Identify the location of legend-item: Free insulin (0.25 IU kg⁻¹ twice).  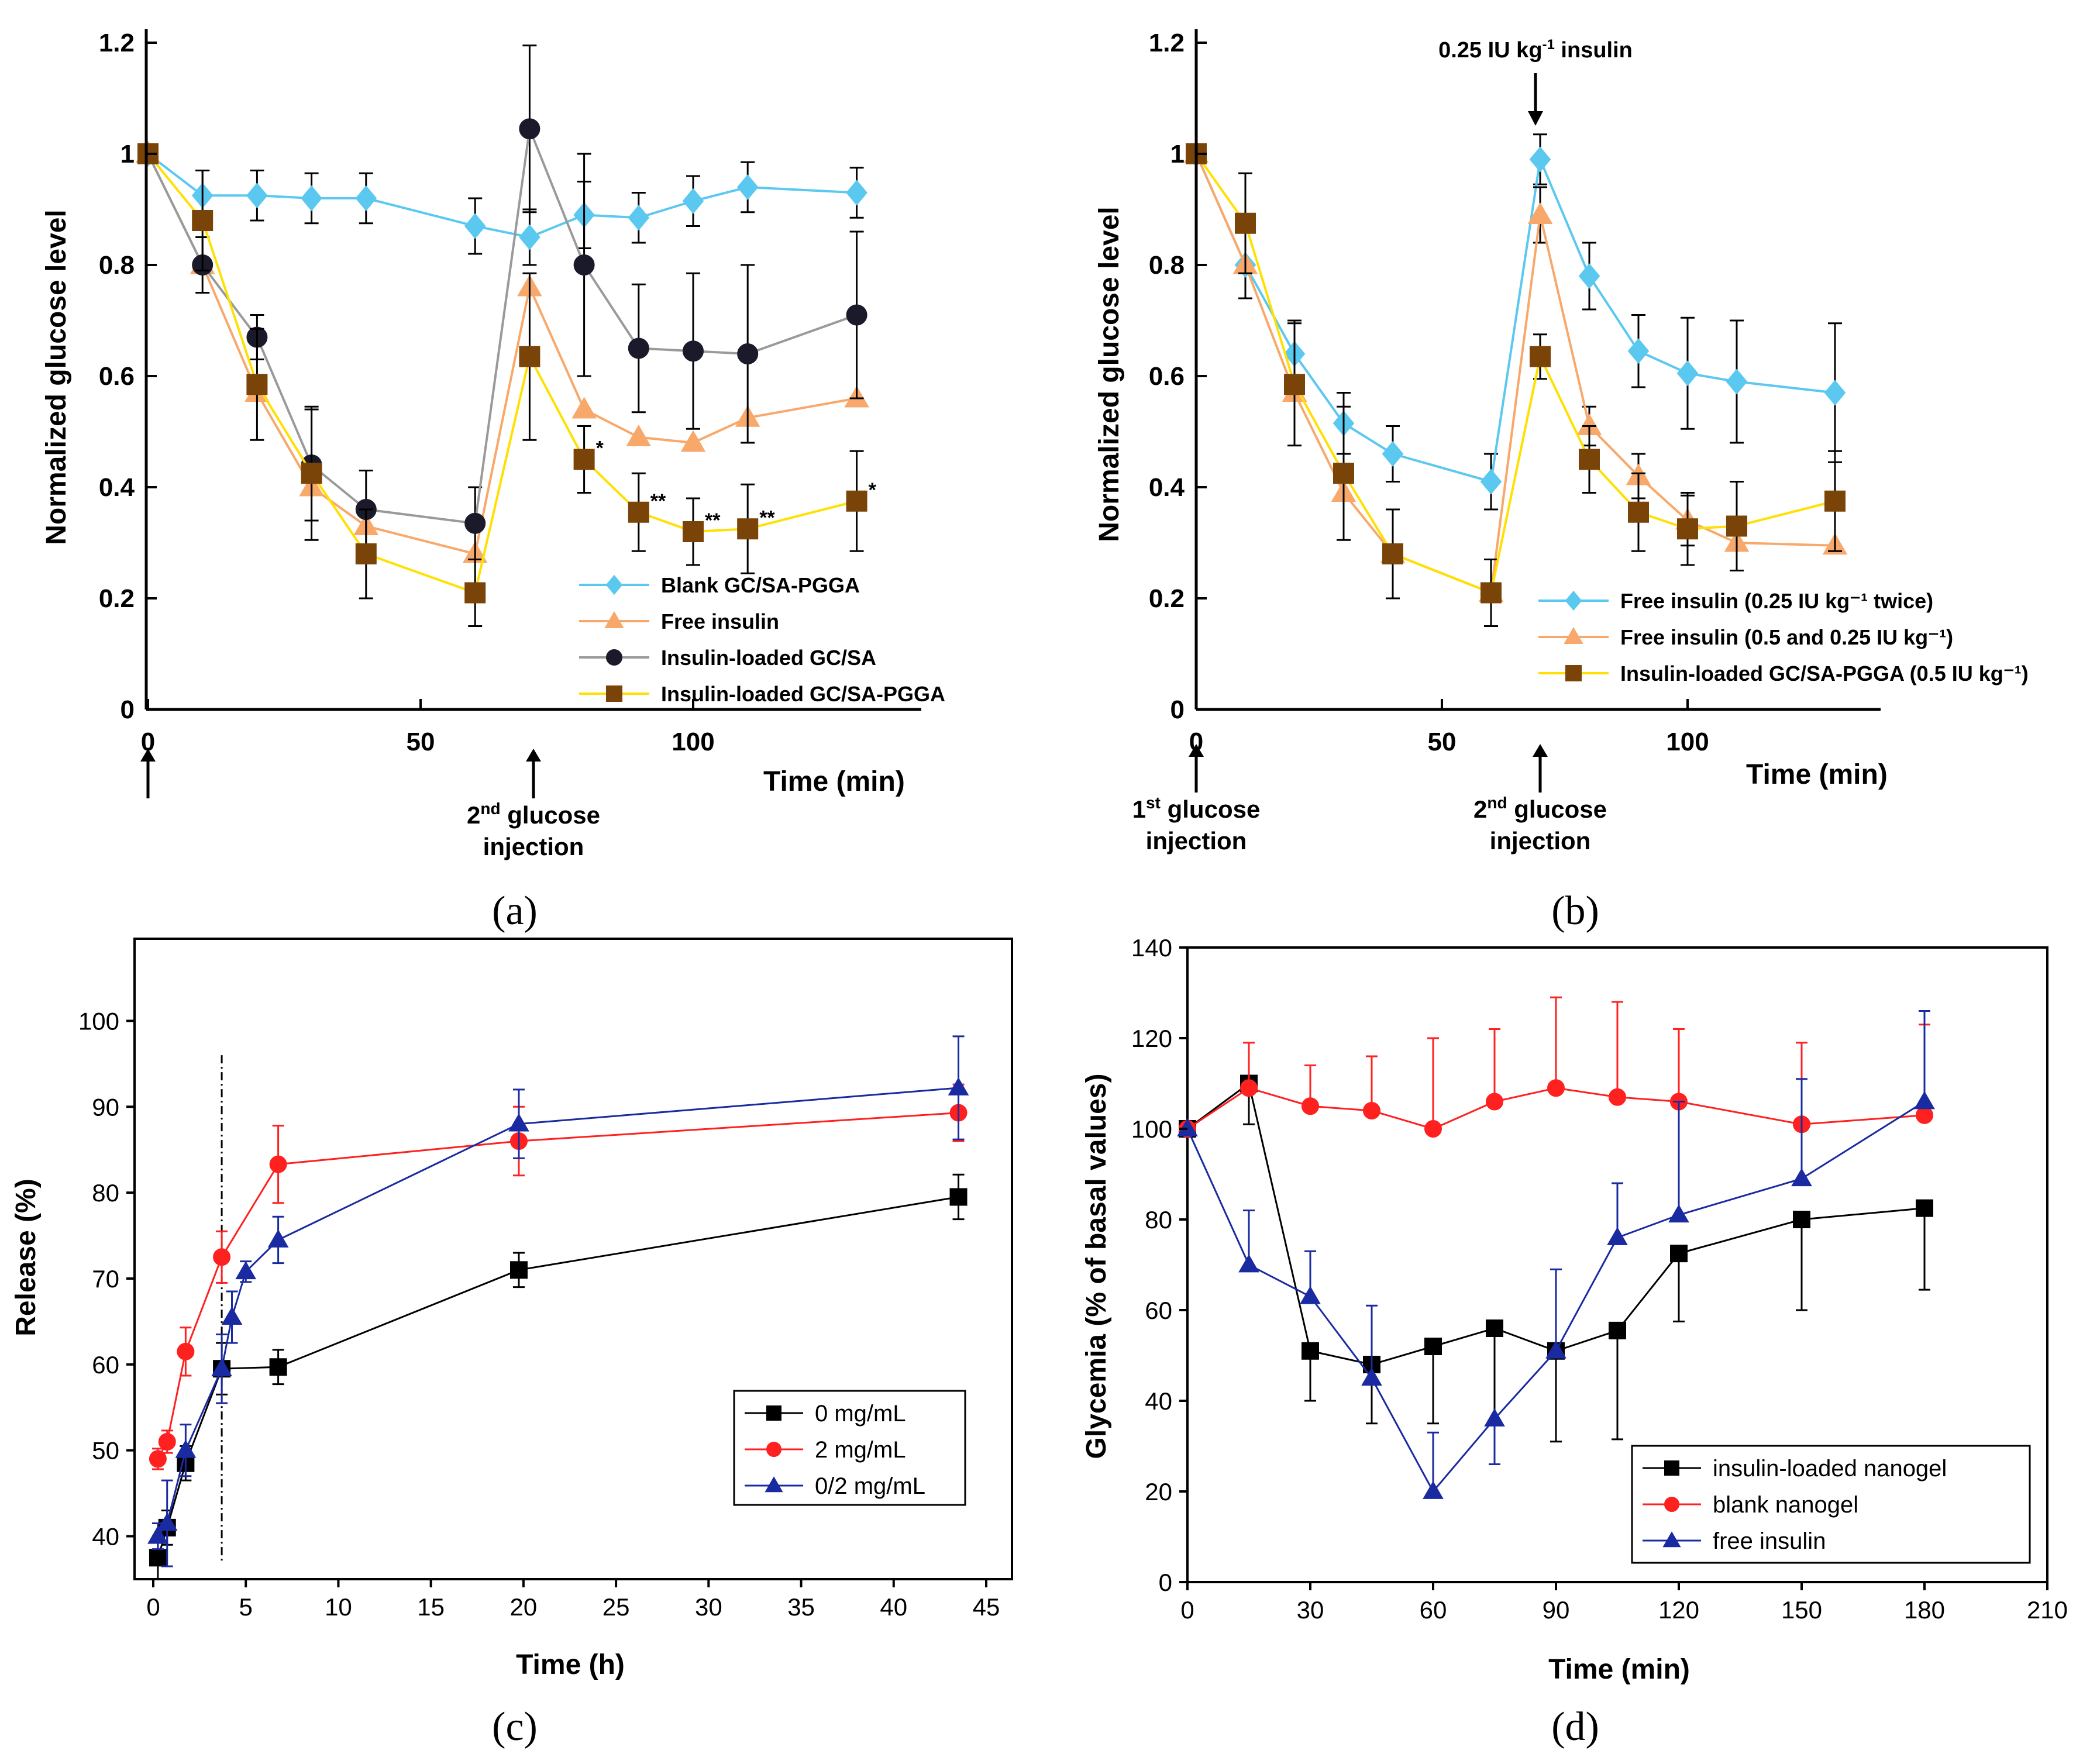
(1736, 601).